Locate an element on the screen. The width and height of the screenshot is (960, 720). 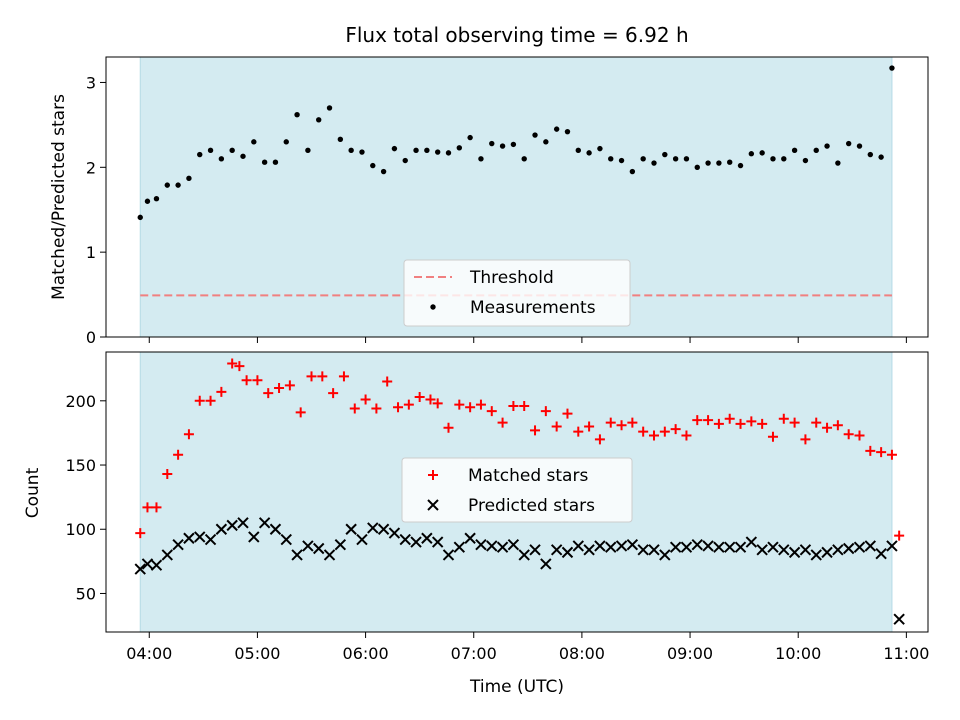
threshold-legend-label: Threshold is located at coordinates (511, 278).